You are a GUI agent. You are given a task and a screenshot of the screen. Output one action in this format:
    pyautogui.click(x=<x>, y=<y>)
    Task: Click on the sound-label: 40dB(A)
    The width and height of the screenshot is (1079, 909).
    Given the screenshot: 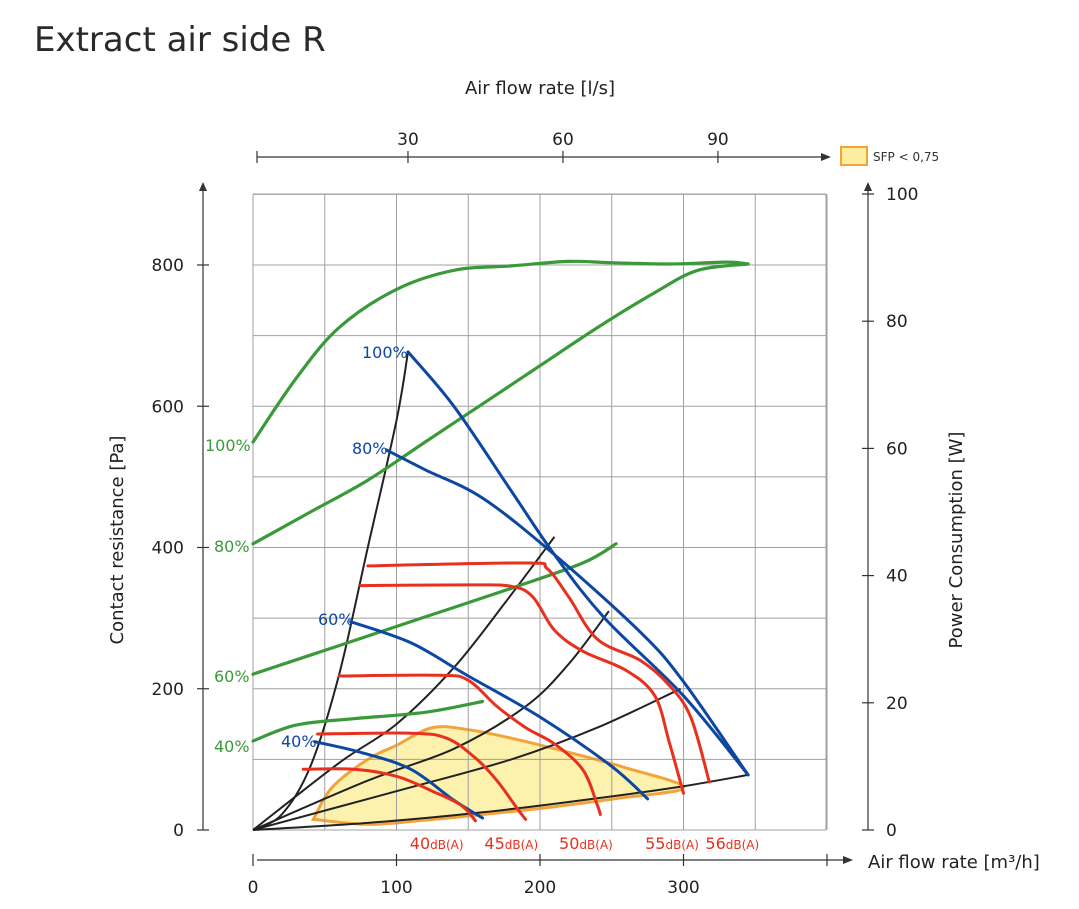 What is the action you would take?
    pyautogui.click(x=437, y=843)
    